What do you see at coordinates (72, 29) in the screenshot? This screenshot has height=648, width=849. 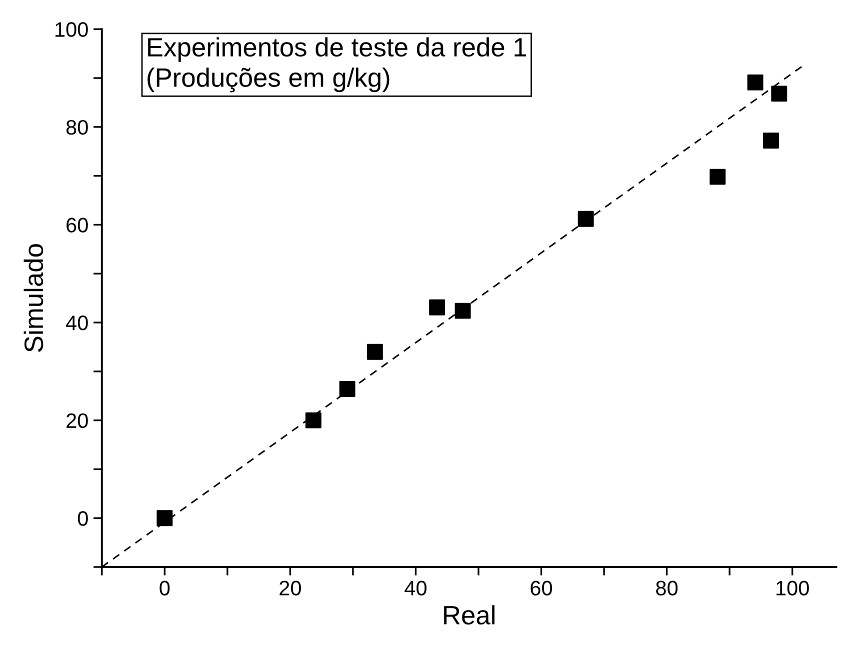 I see `y-tick-label: 100` at bounding box center [72, 29].